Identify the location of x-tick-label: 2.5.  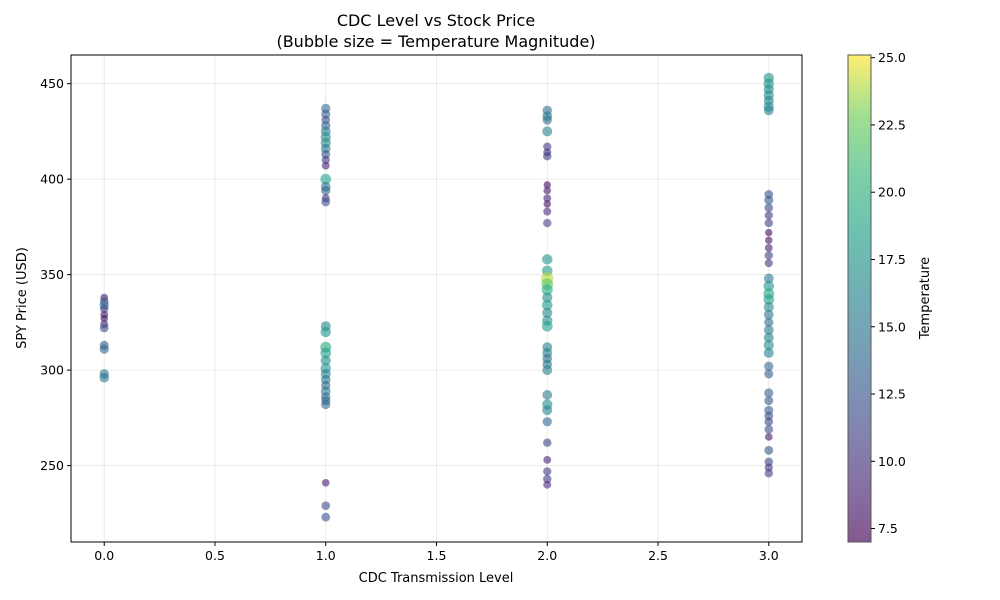
(658, 555).